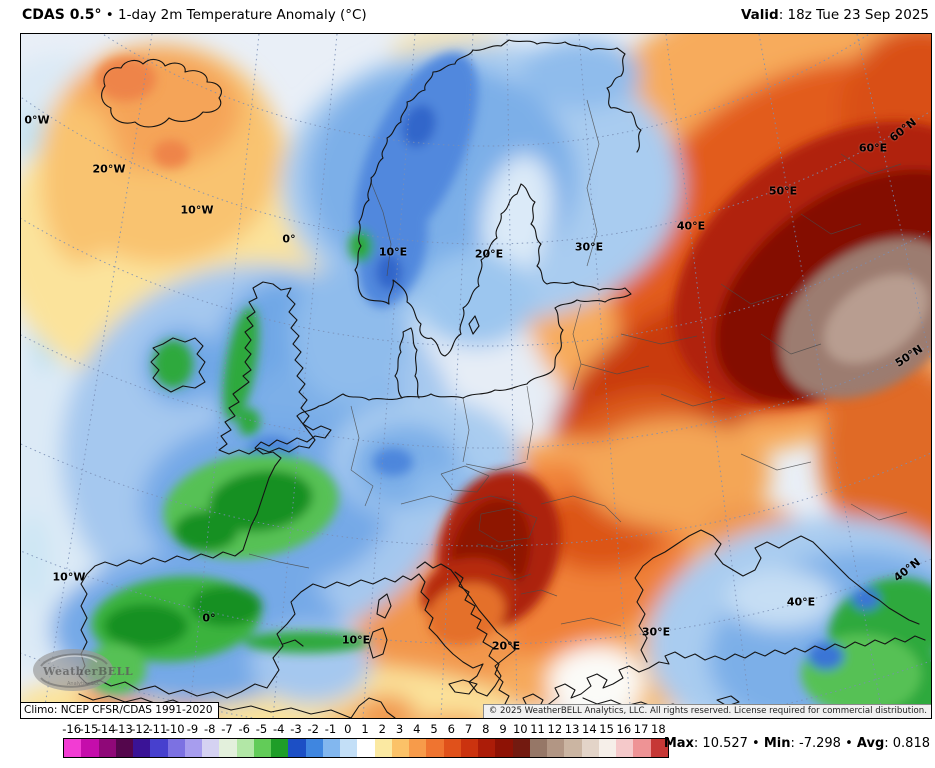  Describe the element at coordinates (641, 729) in the screenshot. I see `colorbar-tick: 17` at that location.